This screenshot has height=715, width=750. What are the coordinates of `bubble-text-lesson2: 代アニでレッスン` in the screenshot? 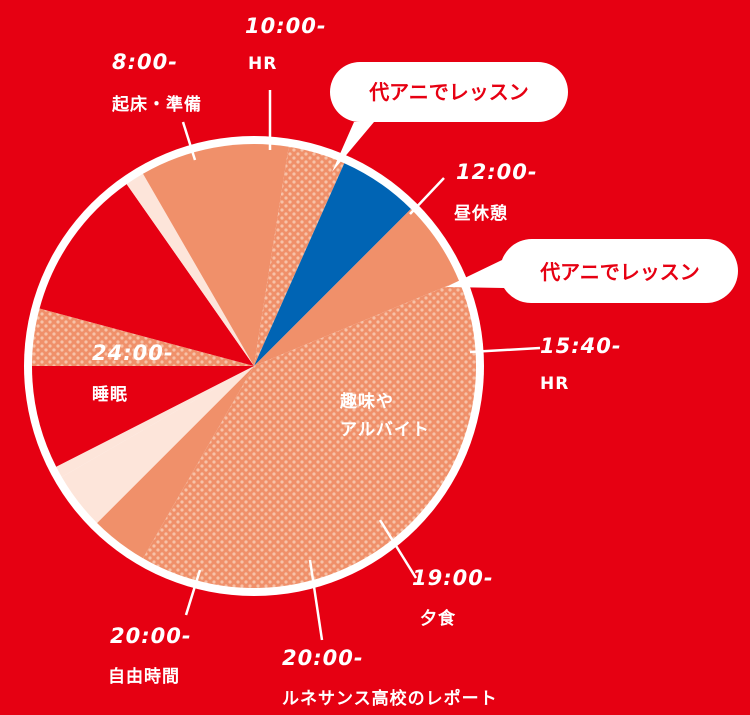 It's located at (619, 272).